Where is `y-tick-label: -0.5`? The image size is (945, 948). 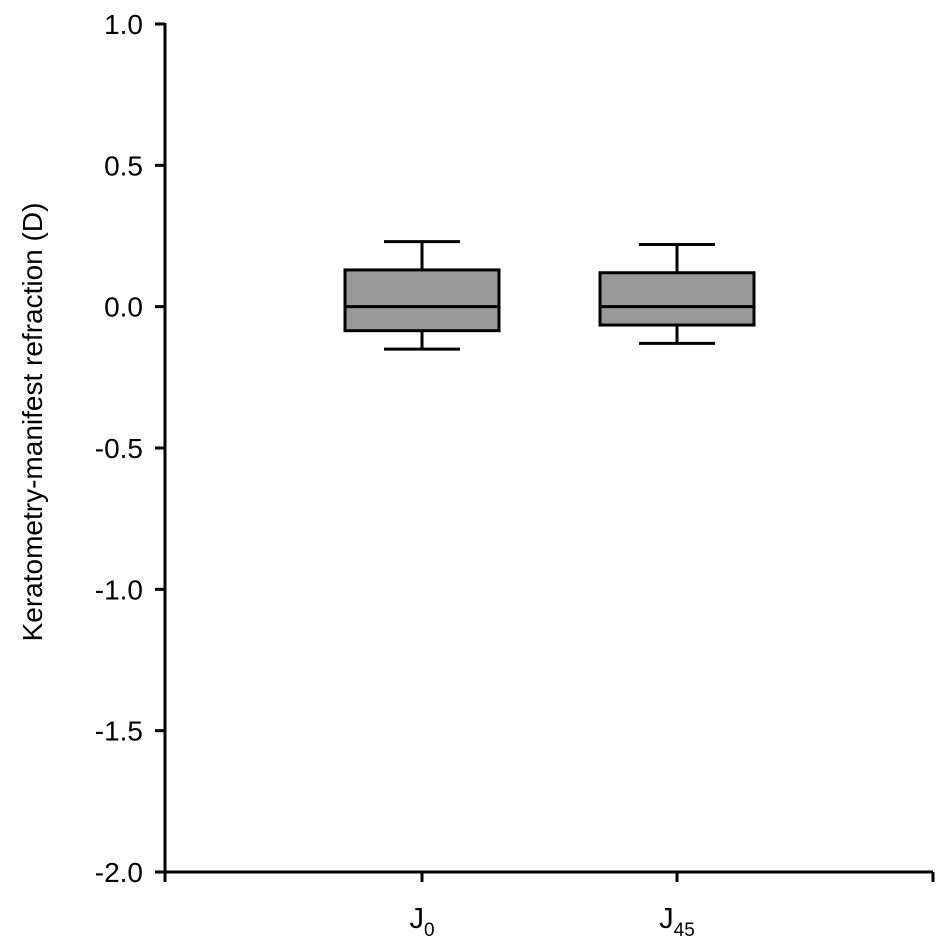
y-tick-label: -0.5 is located at coordinates (119, 448).